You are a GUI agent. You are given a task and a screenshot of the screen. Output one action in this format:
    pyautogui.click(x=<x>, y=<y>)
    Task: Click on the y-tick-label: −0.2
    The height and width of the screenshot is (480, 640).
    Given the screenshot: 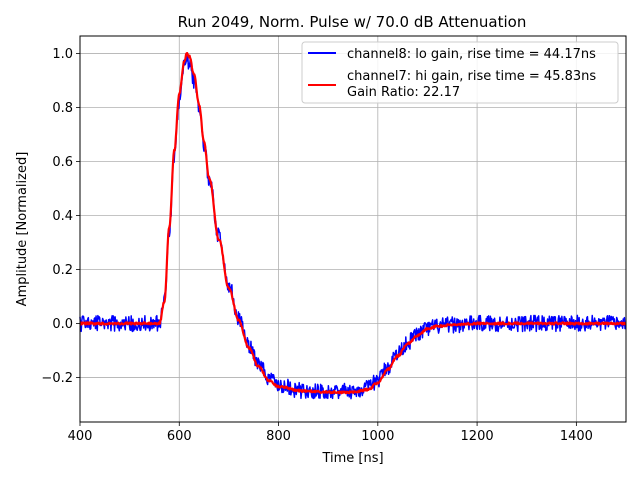 What is the action you would take?
    pyautogui.click(x=57, y=378)
    